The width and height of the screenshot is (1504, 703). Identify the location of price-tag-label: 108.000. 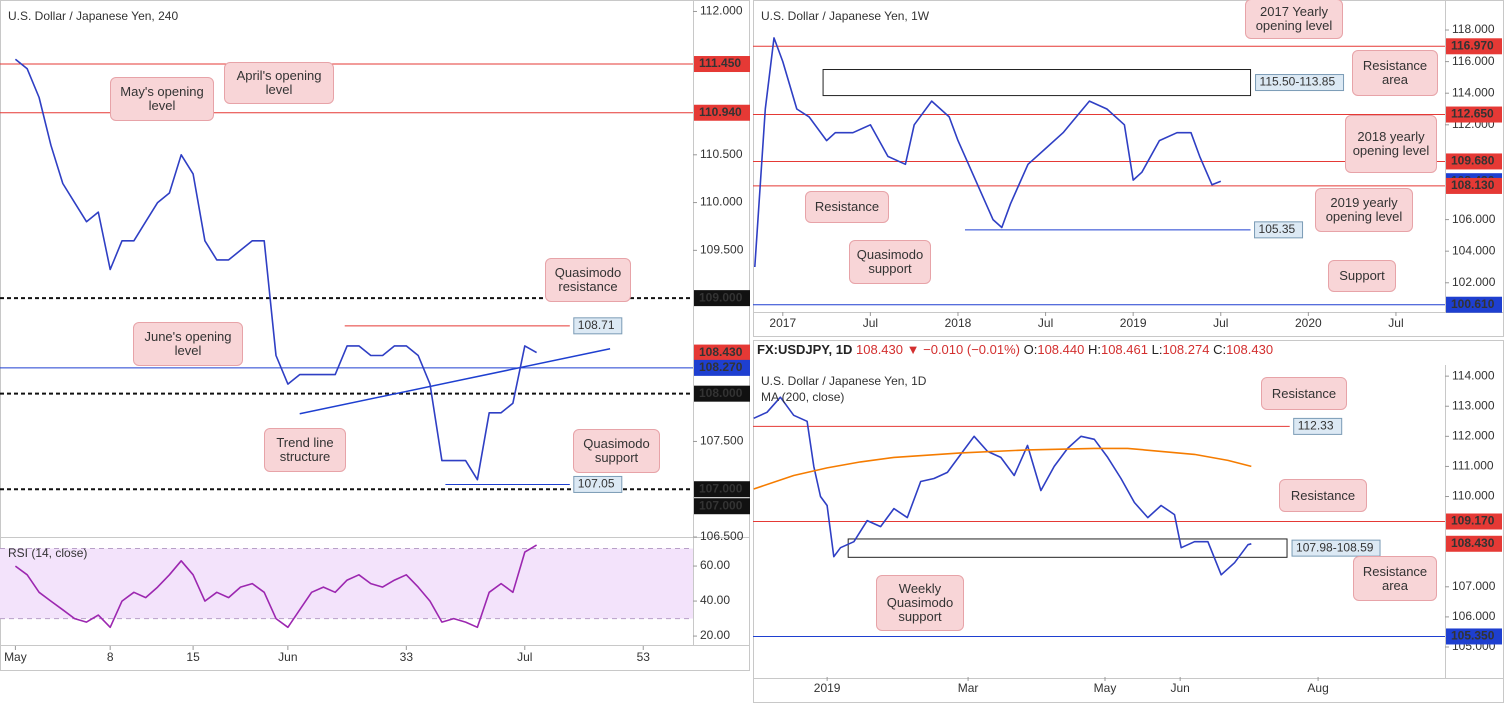
(721, 393).